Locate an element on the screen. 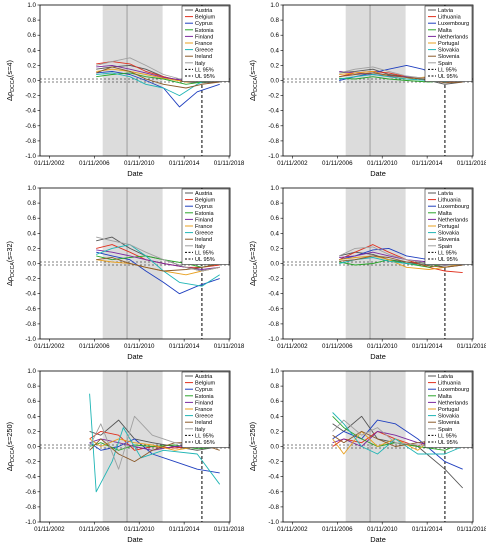 The height and width of the screenshot is (550, 486). series-line-malta is located at coordinates (397, 433).